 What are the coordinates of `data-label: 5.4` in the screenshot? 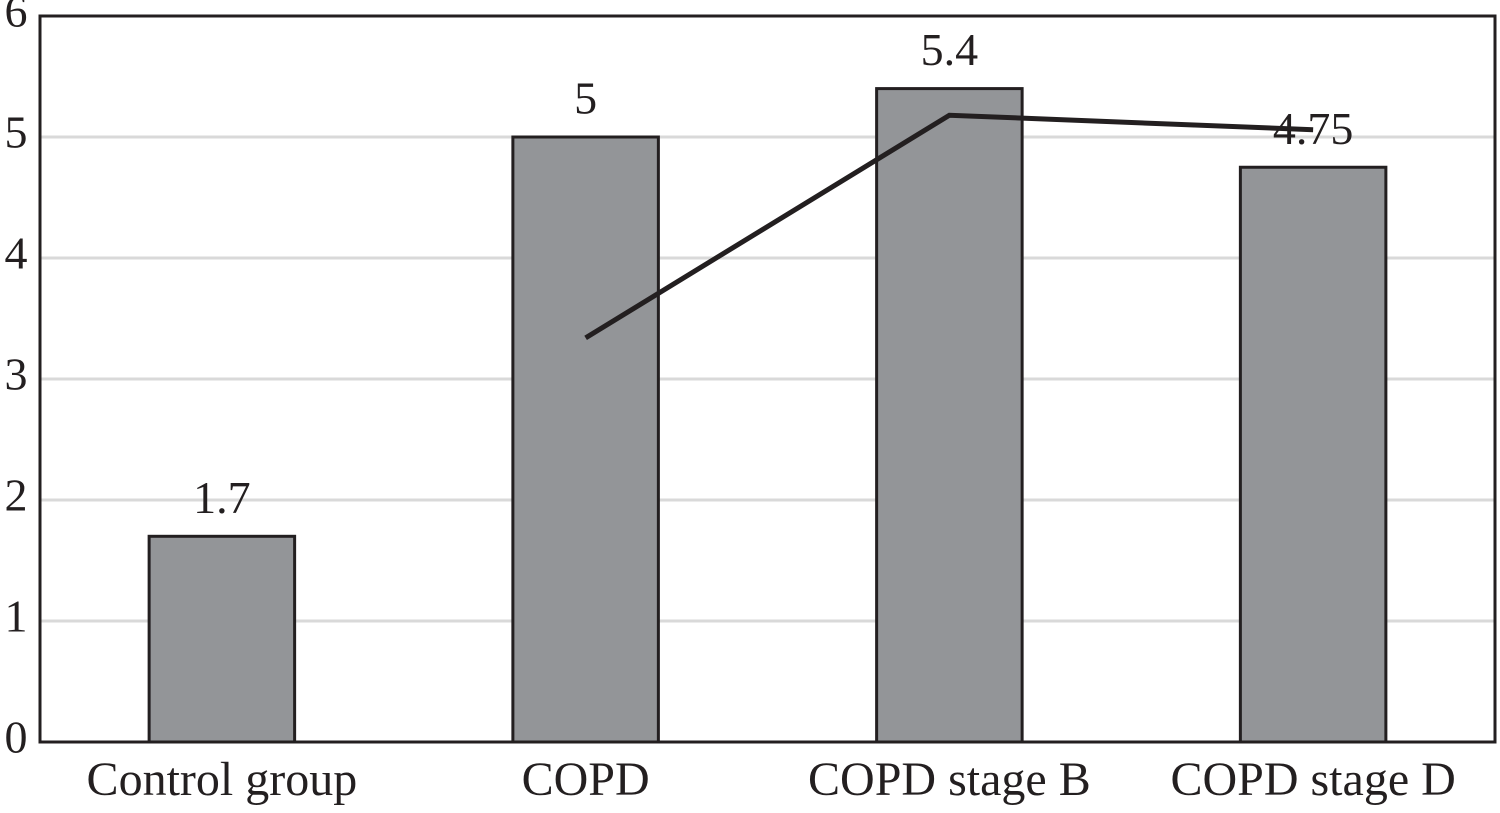 It's located at (950, 49).